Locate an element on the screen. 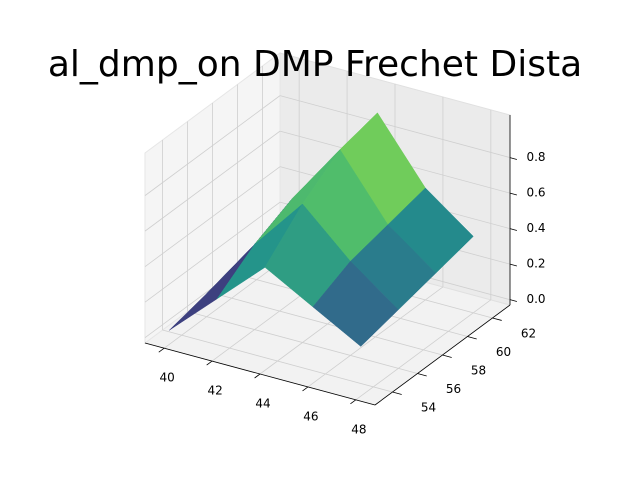 Image resolution: width=640 pixels, height=480 pixels. y-tick-label: 62 is located at coordinates (528, 333).